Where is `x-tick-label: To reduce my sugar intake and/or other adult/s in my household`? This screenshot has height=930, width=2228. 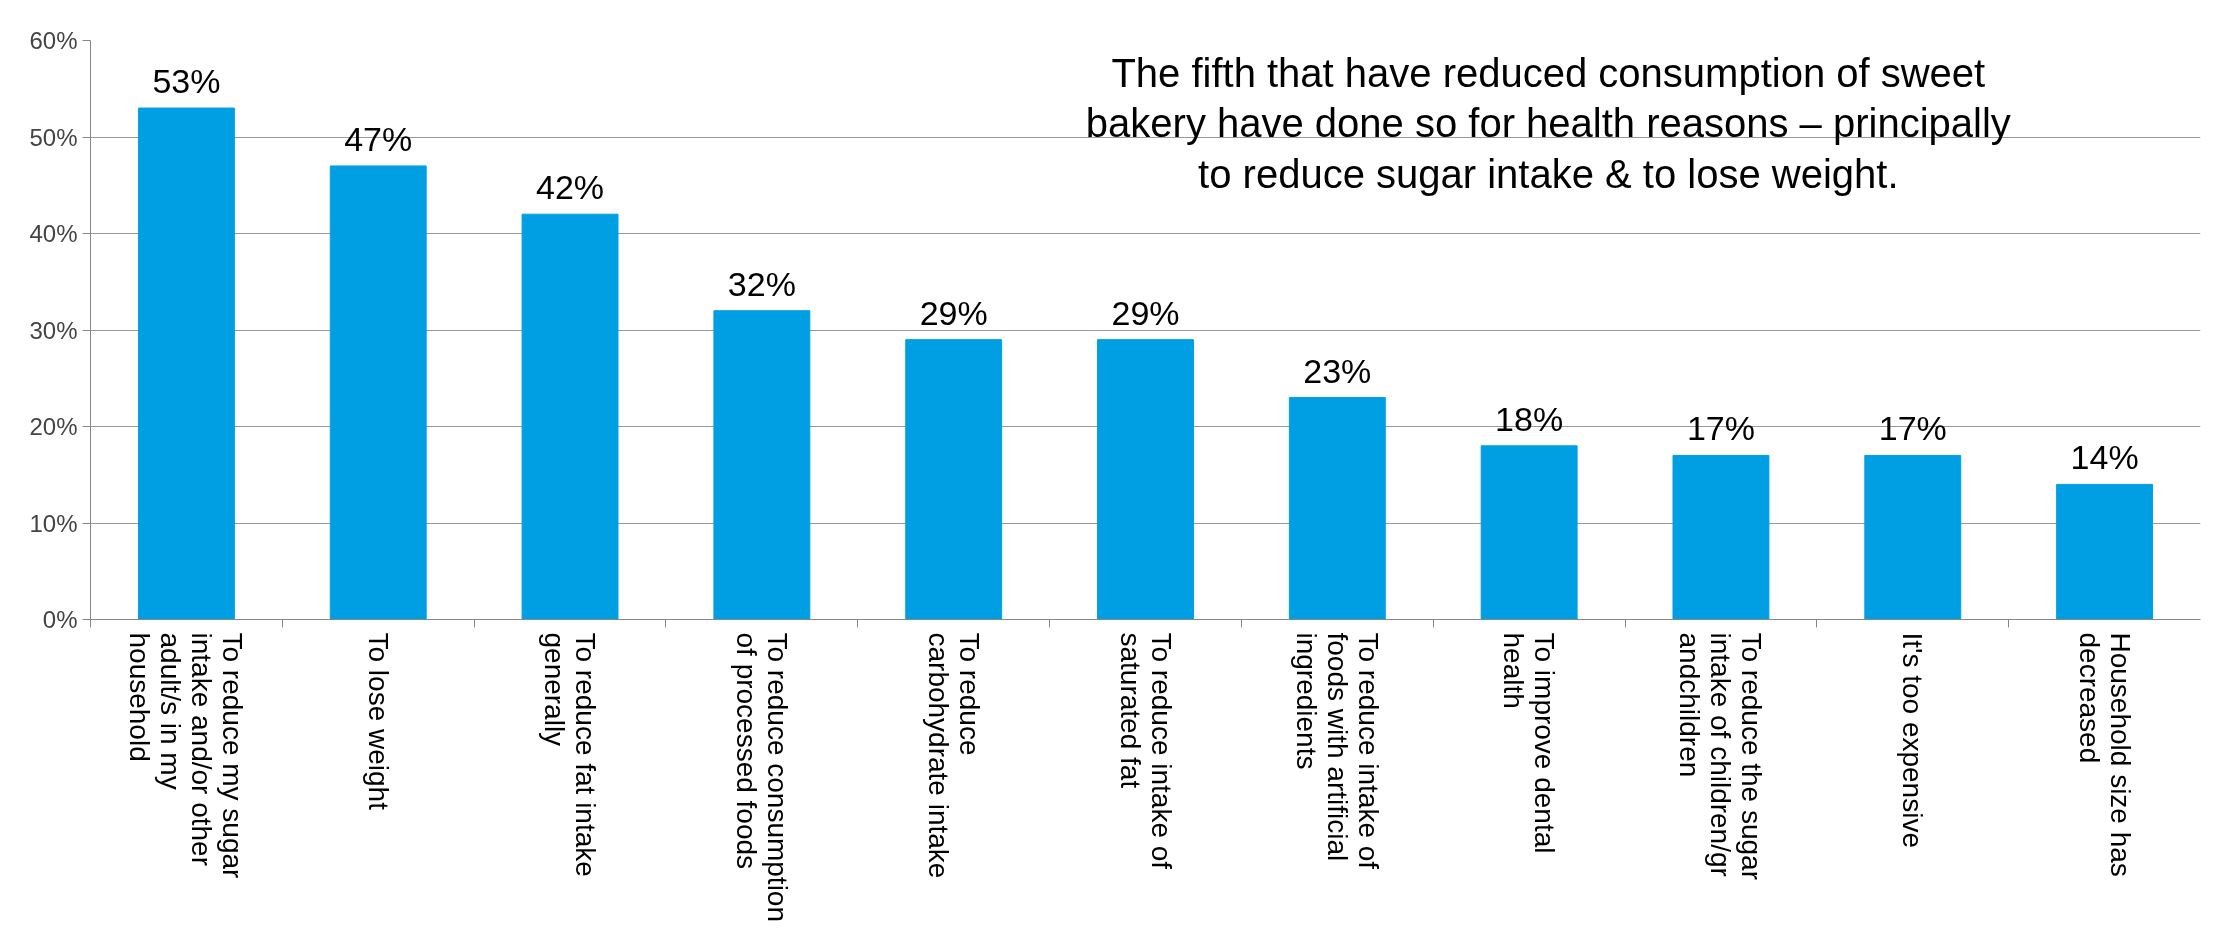 x-tick-label: To reduce my sugar intake and/or other adult/s in my household is located at coordinates (186, 755).